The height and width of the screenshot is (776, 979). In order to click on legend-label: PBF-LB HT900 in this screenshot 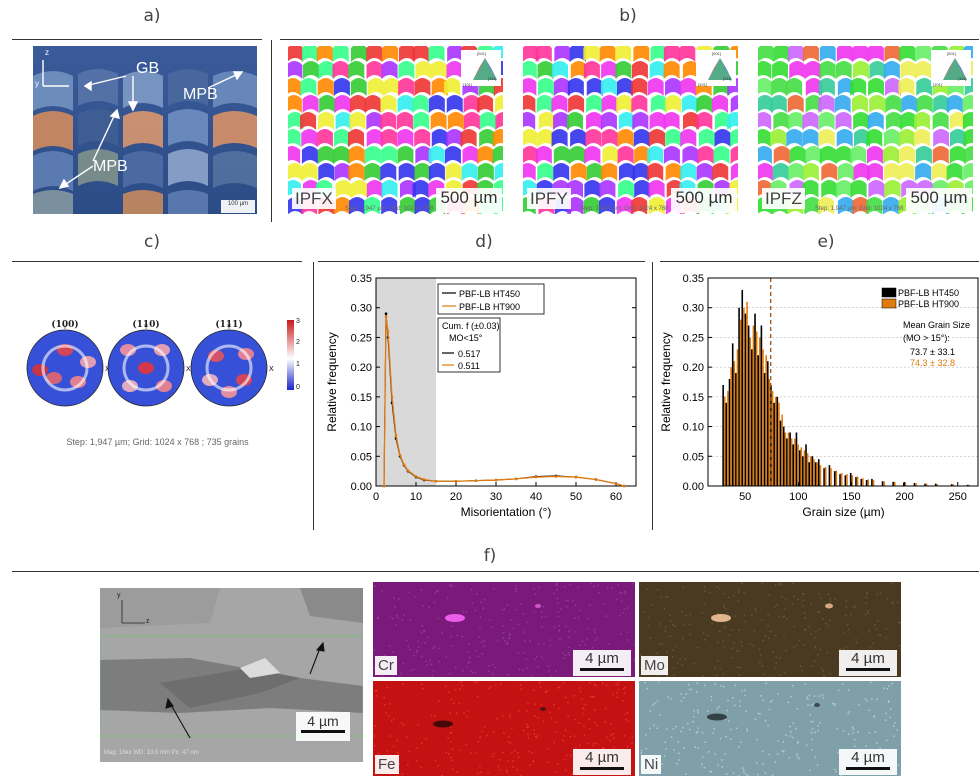, I will do `click(928, 304)`.